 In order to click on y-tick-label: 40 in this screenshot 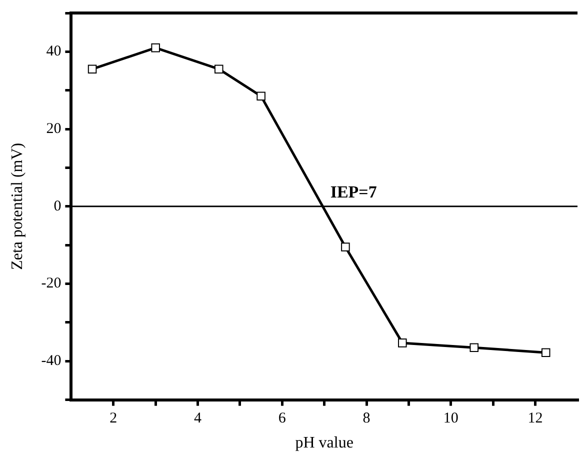, I will do `click(54, 52)`.